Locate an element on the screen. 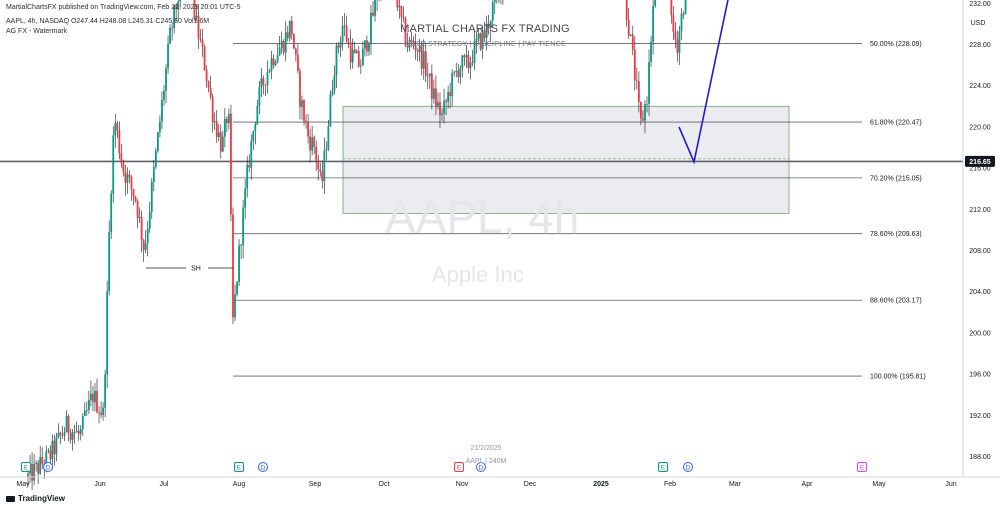  tradingview-brand: TradingView is located at coordinates (35, 498).